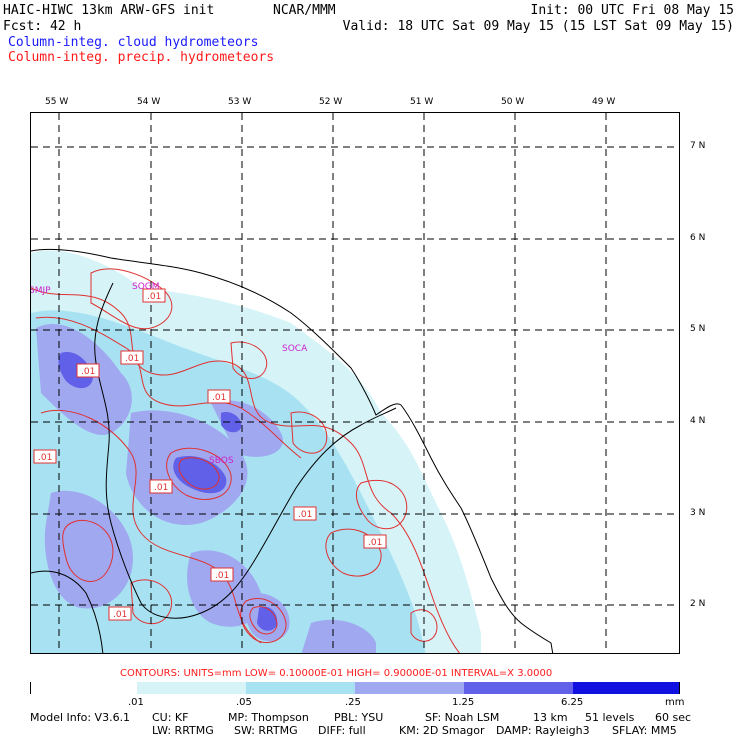 The width and height of the screenshot is (740, 740). Describe the element at coordinates (240, 102) in the screenshot. I see `lon-label-53w: 53 W` at that location.